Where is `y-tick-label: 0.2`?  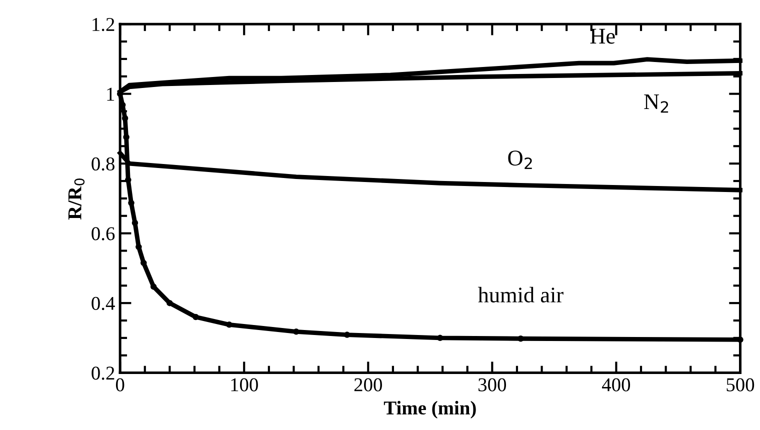
y-tick-label: 0.2 is located at coordinates (103, 373).